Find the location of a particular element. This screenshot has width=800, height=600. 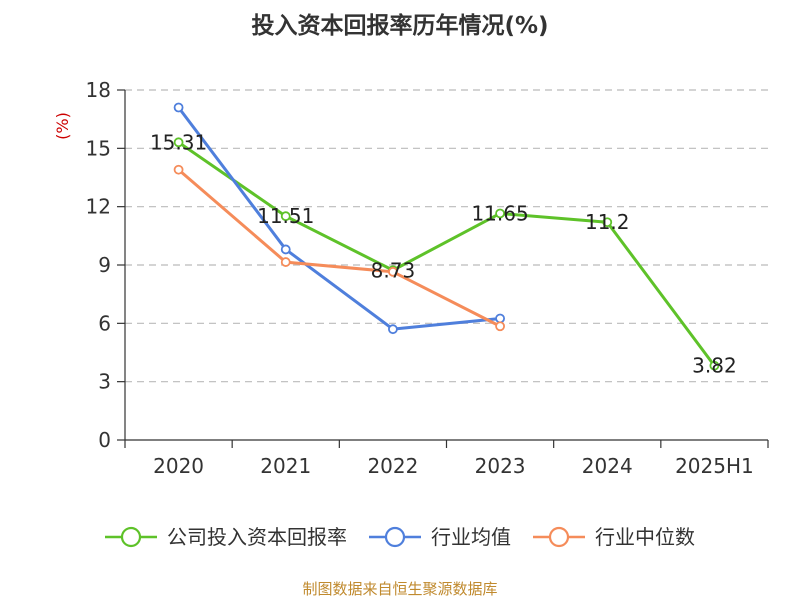

source-note: 制图数据来自恒生聚源数据库 is located at coordinates (399, 589).